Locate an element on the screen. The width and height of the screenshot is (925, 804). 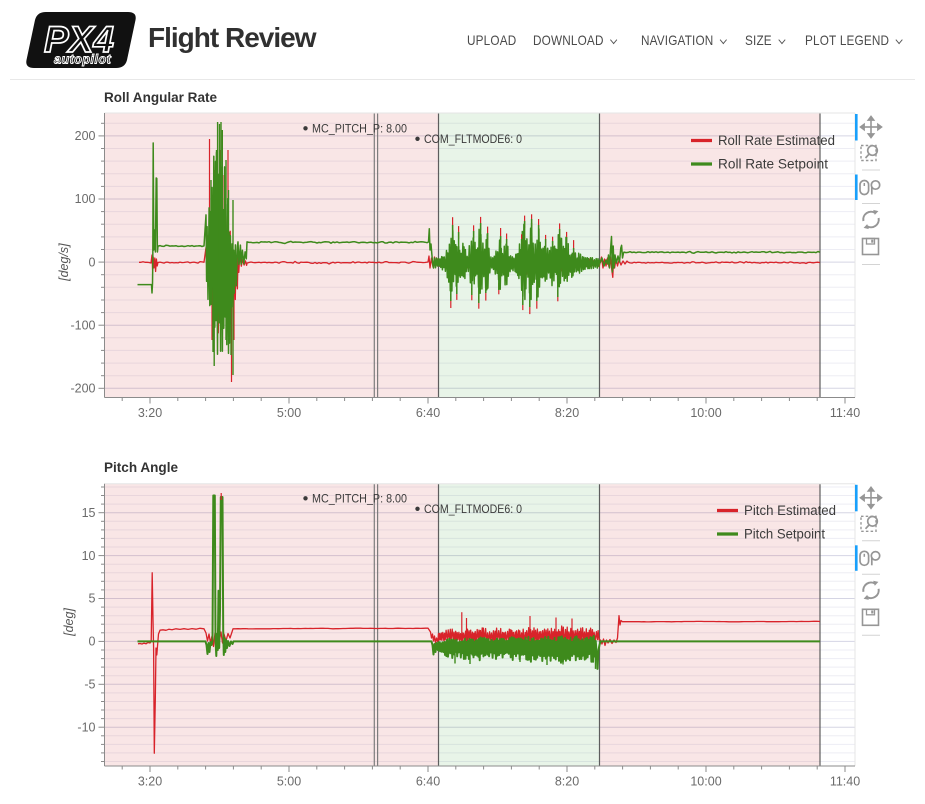
svg-text: [deg] is located at coordinates (69, 622).